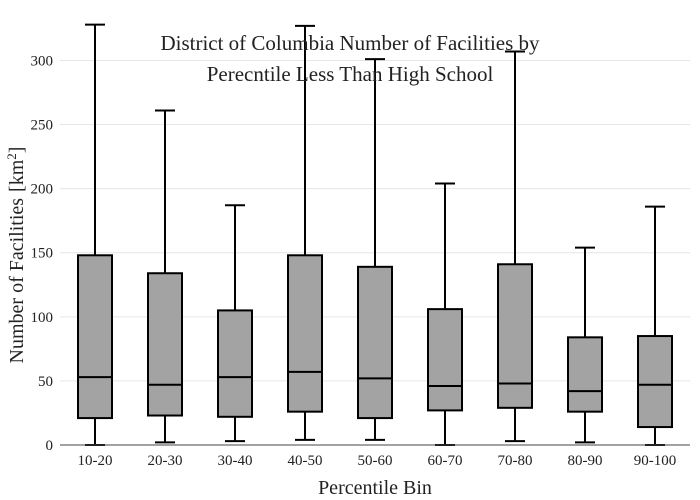 The width and height of the screenshot is (700, 500). Describe the element at coordinates (45, 382) in the screenshot. I see `y-tick-label: 50` at that location.